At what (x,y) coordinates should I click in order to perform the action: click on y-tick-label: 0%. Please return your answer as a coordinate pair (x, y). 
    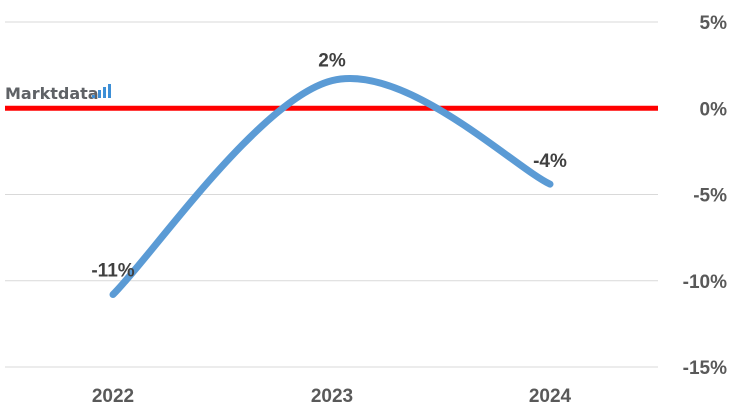
    Looking at the image, I should click on (714, 109).